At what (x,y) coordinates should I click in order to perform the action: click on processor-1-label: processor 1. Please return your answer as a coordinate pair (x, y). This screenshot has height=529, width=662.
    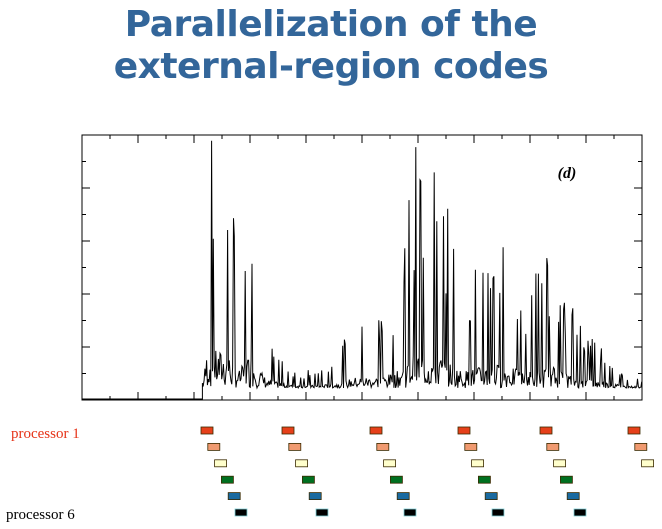
    Looking at the image, I should click on (45, 434).